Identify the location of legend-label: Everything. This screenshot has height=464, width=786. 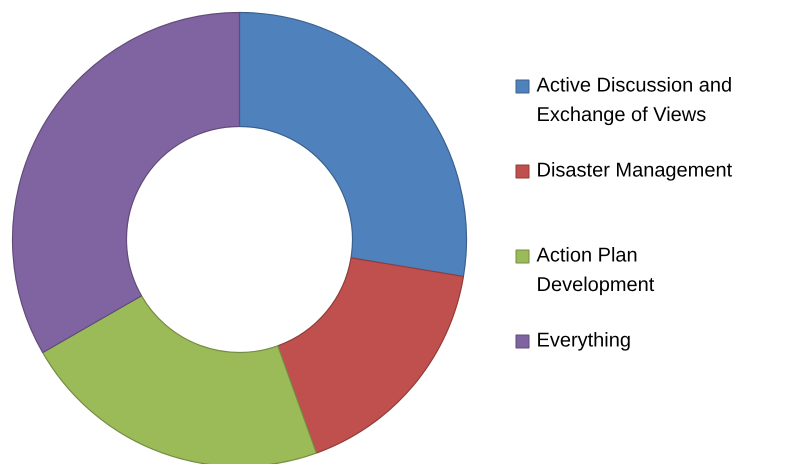
(583, 341).